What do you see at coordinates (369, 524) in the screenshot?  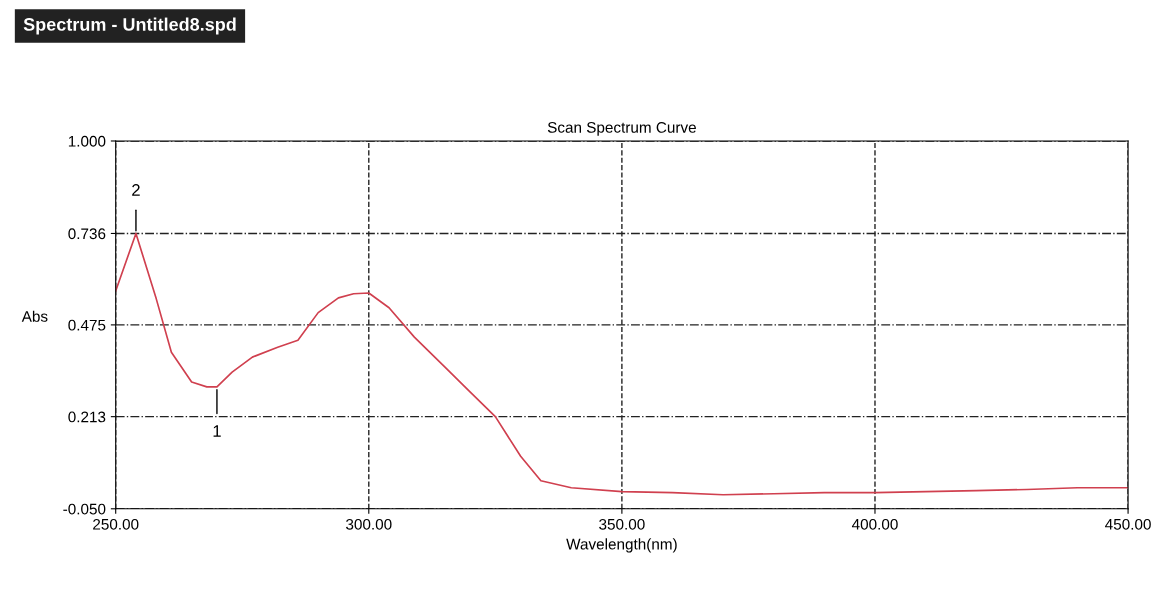 I see `x-tick-label: 300.00` at bounding box center [369, 524].